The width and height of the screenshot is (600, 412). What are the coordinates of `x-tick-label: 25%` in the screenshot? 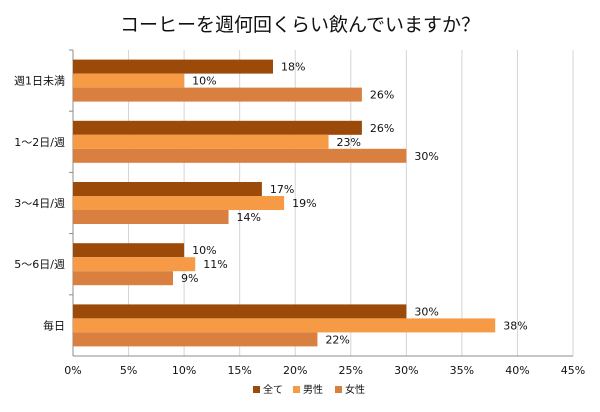 It's located at (351, 370).